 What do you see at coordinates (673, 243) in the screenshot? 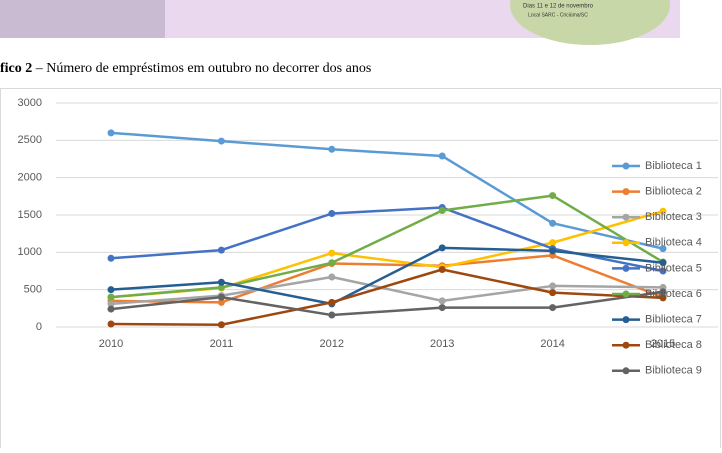
I see `legend-label: Biblioteca 4` at bounding box center [673, 243].